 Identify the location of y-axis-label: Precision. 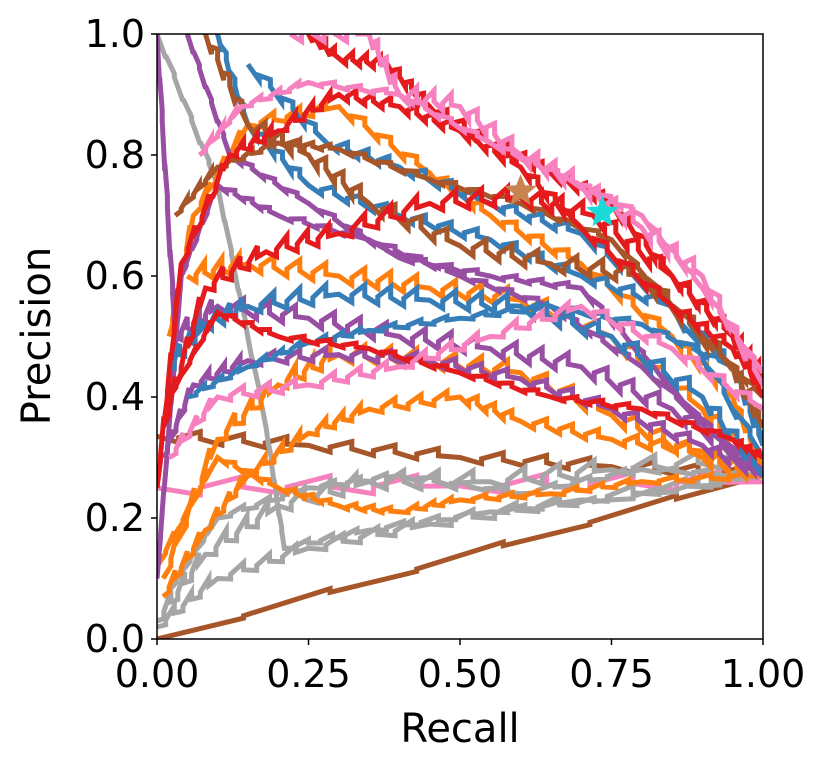
(37, 336).